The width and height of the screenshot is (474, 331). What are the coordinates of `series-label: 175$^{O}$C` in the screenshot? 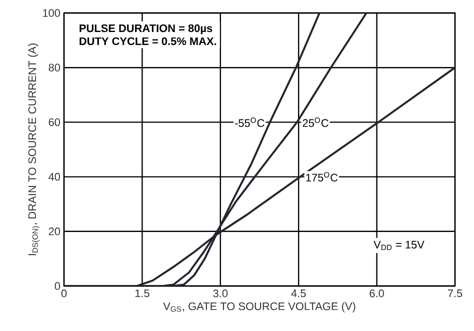 It's located at (322, 177).